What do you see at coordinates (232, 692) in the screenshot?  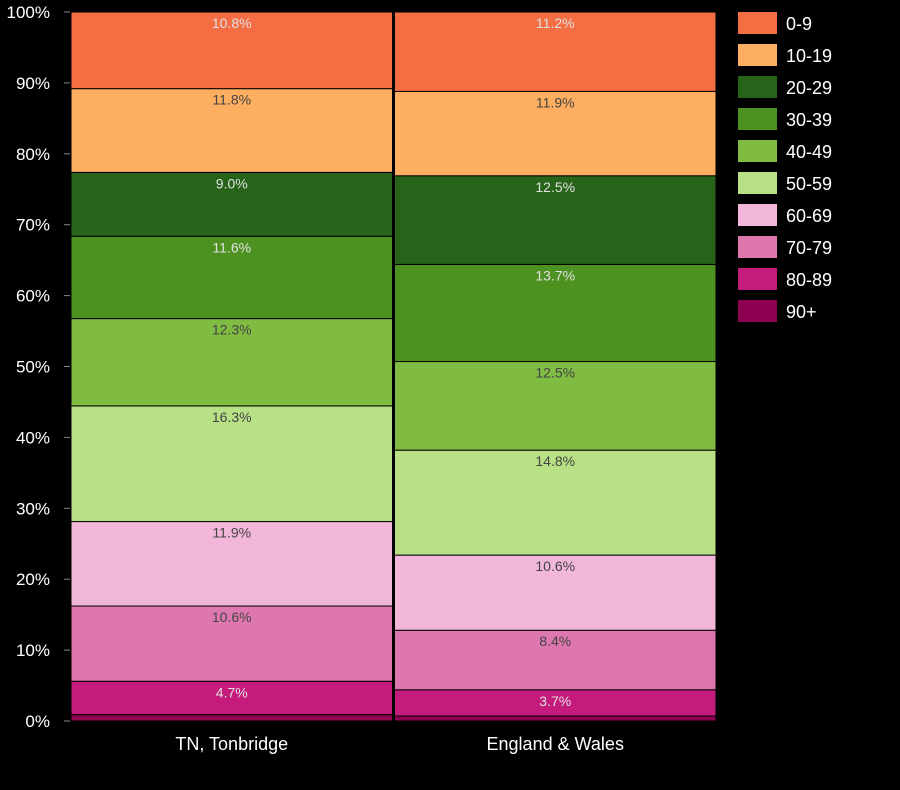 I see `data-label: 4.7%` at bounding box center [232, 692].